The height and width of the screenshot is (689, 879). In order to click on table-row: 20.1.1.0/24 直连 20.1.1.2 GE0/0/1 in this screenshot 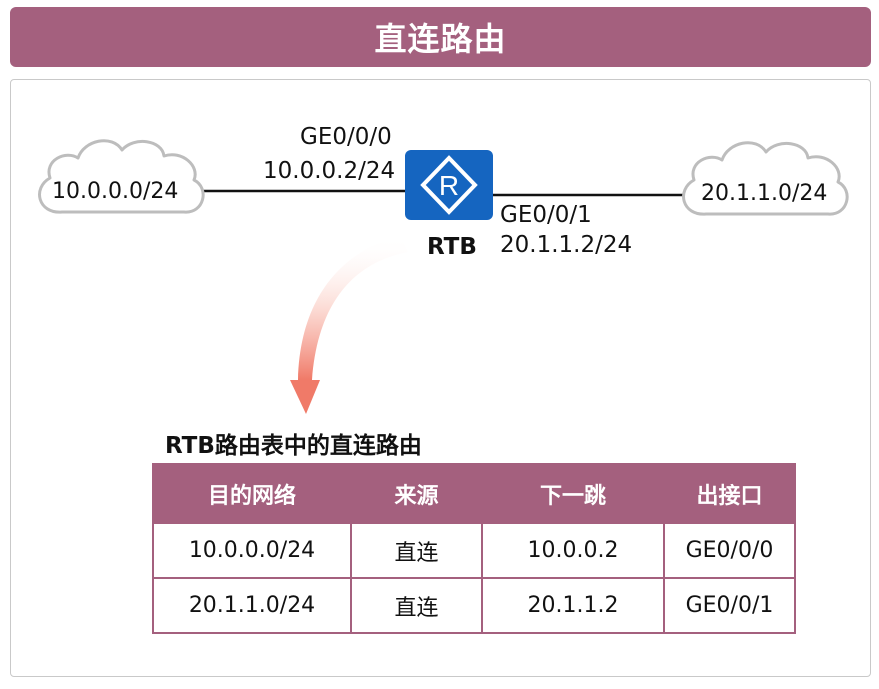, I will do `click(474, 605)`.